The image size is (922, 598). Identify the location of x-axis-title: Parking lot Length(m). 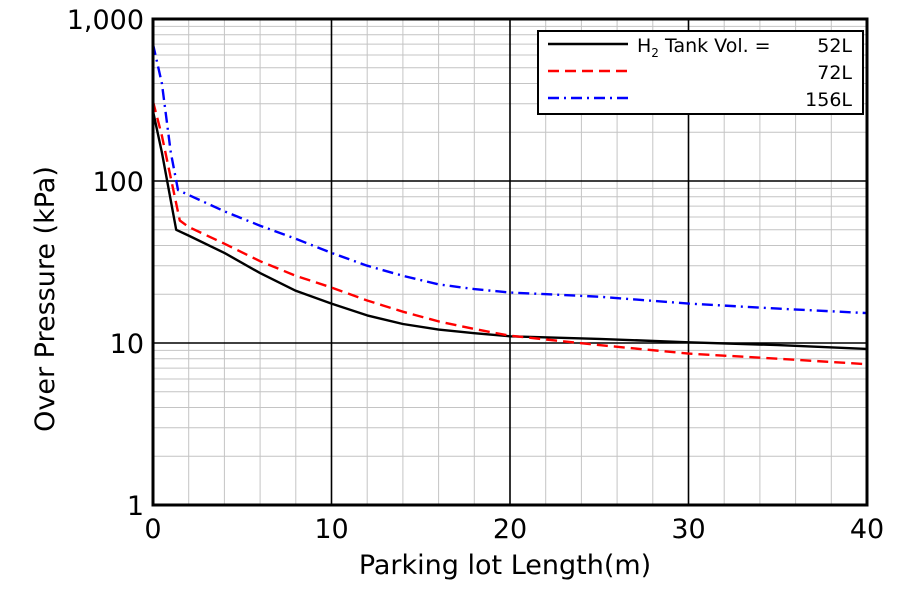
(505, 565).